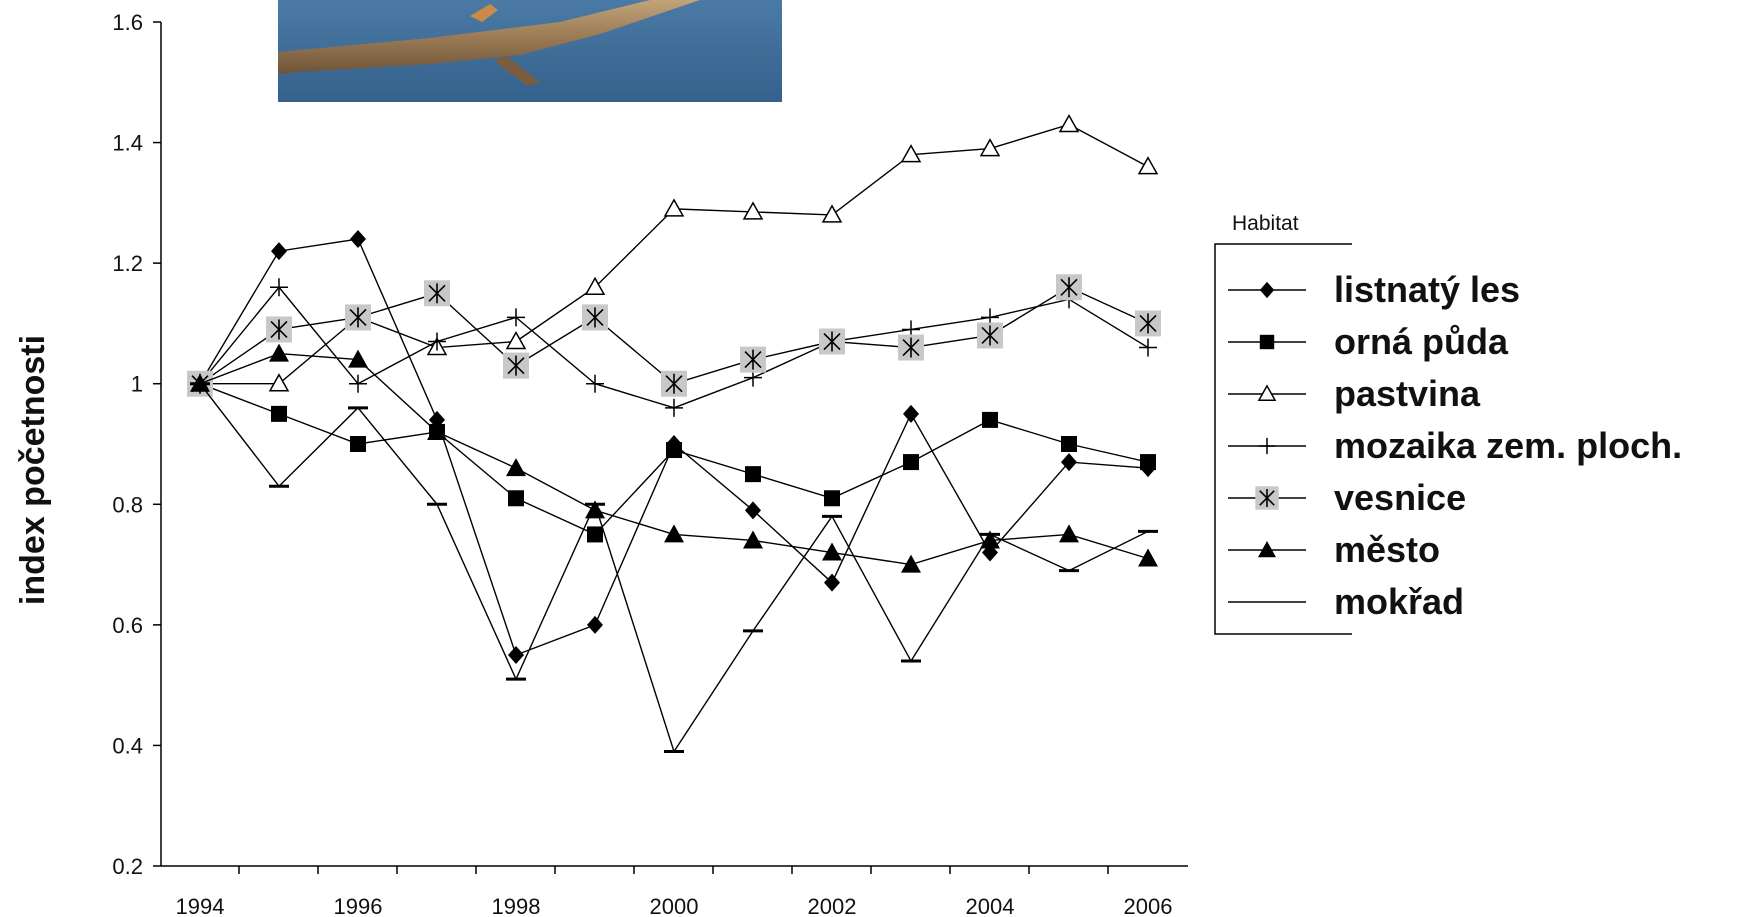 The image size is (1754, 917). Describe the element at coordinates (530, 51) in the screenshot. I see `branch-photo` at that location.